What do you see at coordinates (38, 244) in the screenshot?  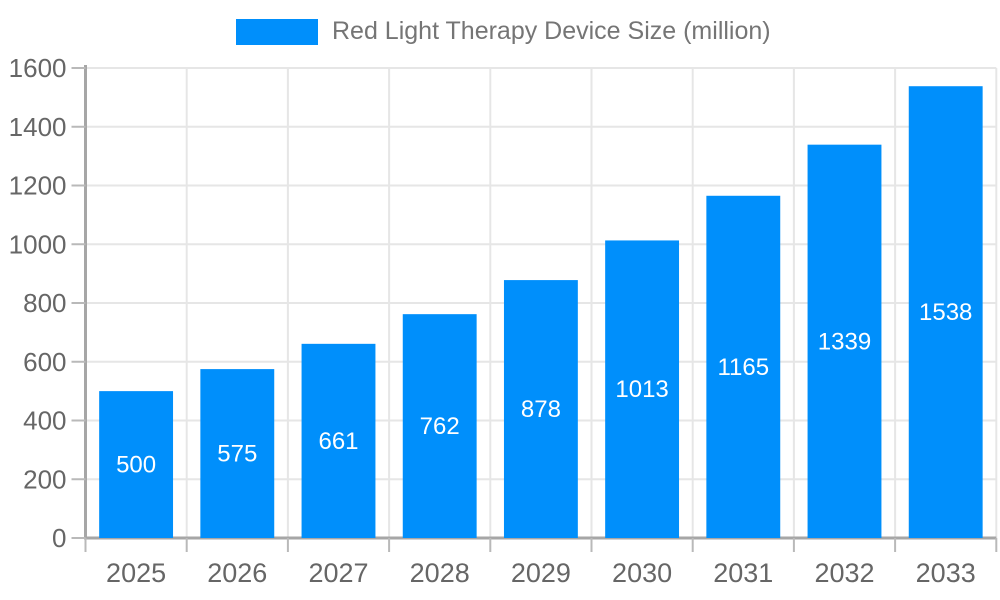 I see `y-tick-label: 1000` at bounding box center [38, 244].